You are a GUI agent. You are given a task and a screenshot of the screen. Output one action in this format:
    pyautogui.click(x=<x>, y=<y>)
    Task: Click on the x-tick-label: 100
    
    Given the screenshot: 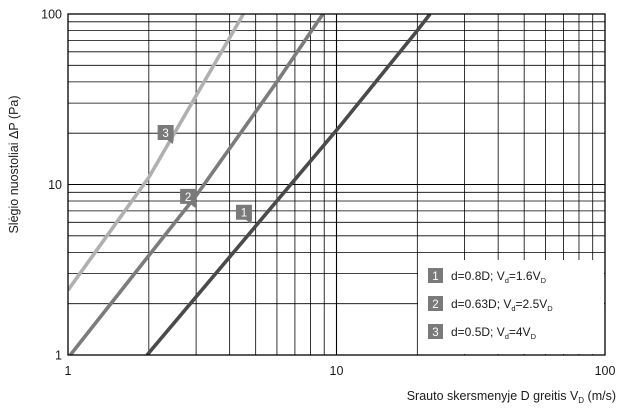 What is the action you would take?
    pyautogui.click(x=605, y=371)
    